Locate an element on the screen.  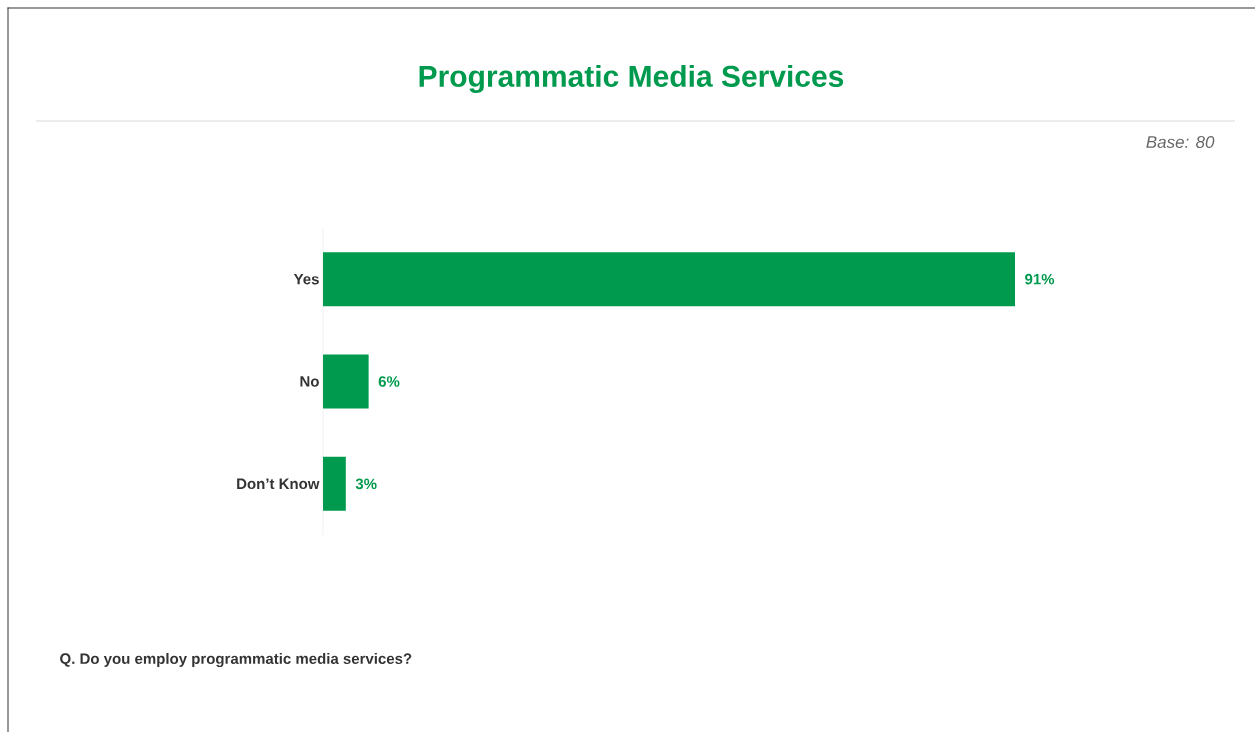
chart-title: Programmatic Media Services is located at coordinates (631, 79).